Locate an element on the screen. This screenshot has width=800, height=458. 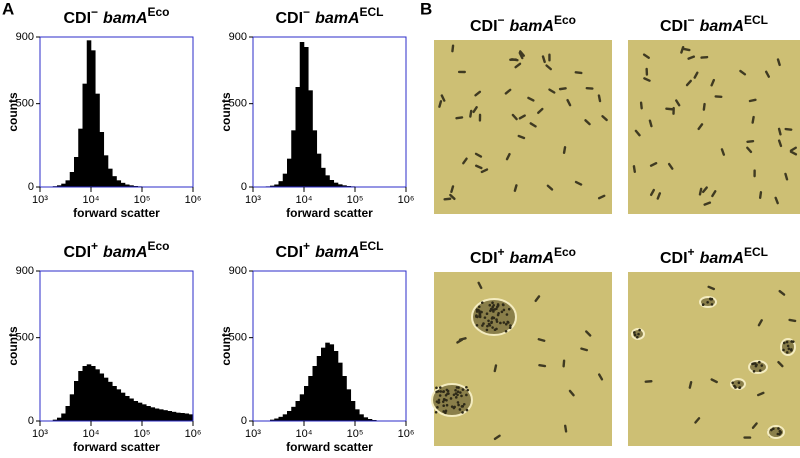
y-tick-label: 0 is located at coordinates (244, 421).